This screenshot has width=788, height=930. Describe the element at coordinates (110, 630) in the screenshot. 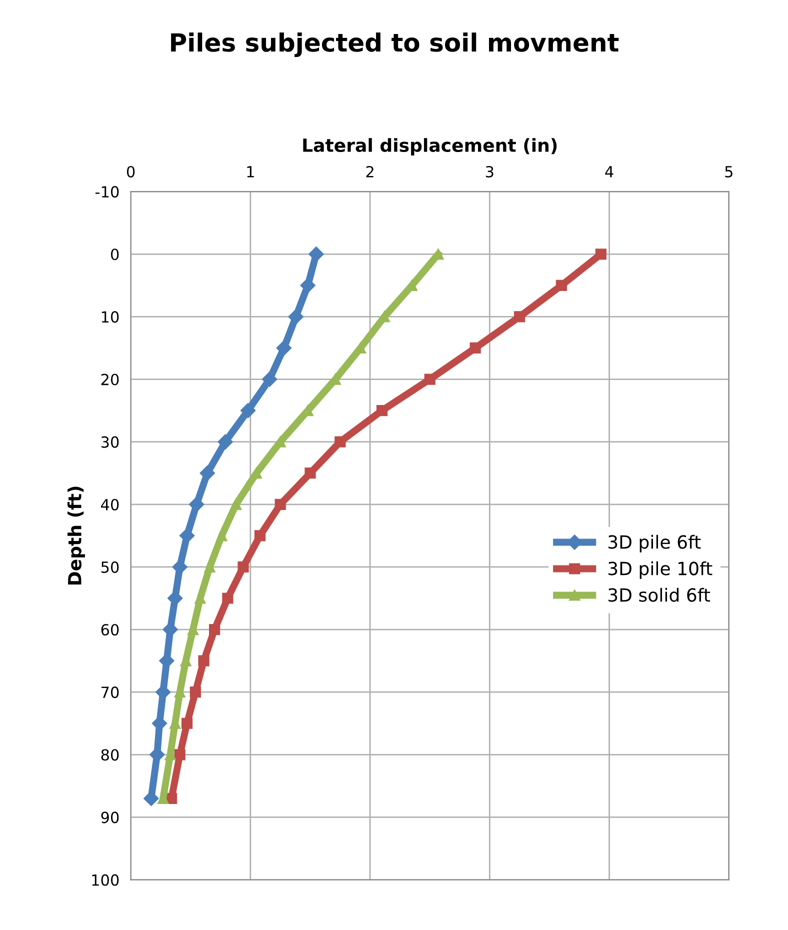

I see `y-tick-label: 60` at that location.